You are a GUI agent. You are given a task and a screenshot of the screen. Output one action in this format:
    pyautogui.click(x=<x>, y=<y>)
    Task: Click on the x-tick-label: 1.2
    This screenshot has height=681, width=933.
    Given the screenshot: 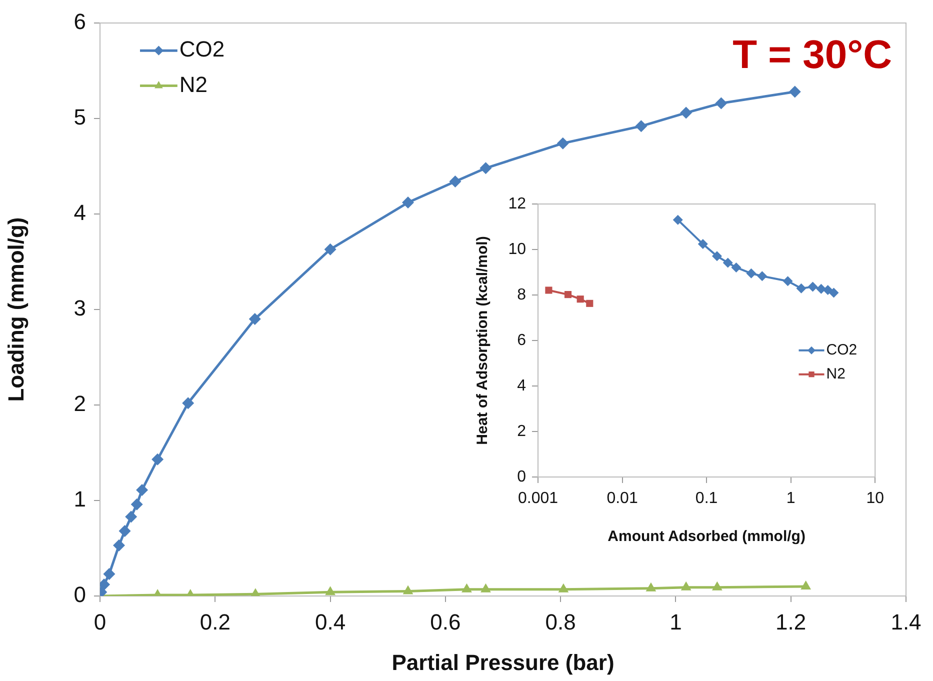 What is the action you would take?
    pyautogui.click(x=791, y=621)
    